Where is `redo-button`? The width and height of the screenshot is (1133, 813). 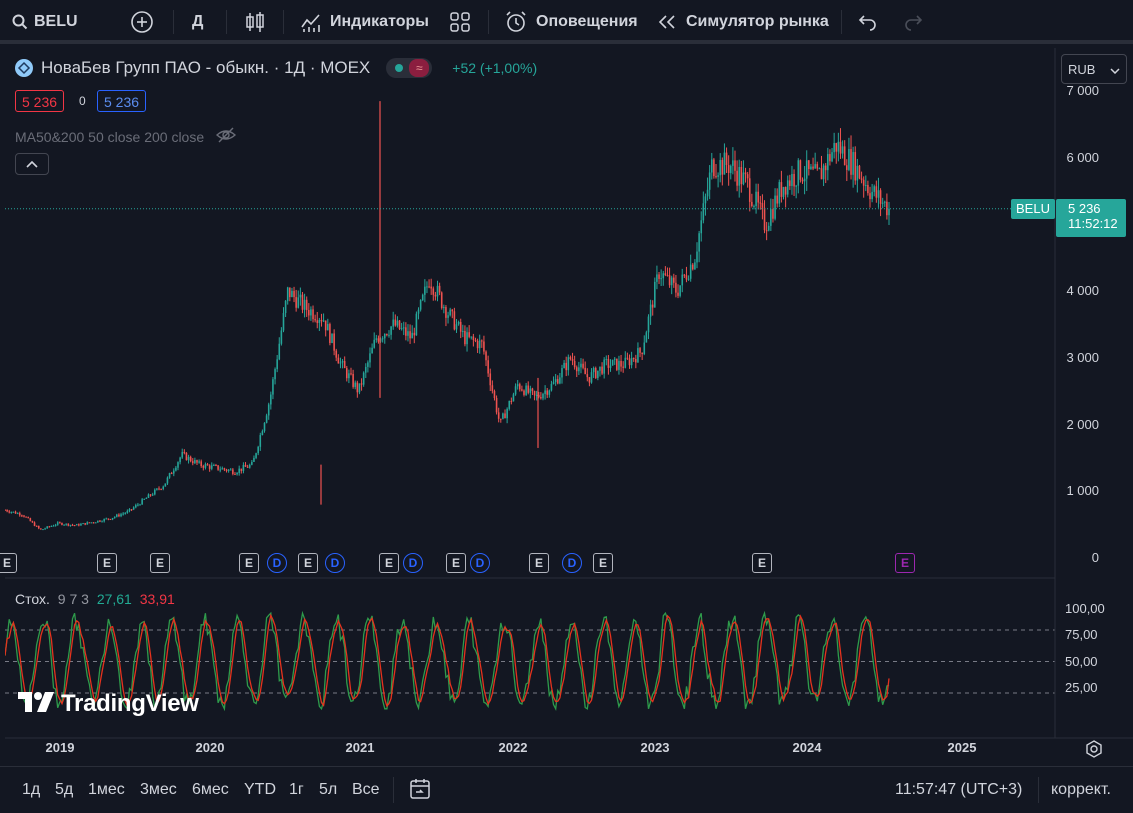
redo-button is located at coordinates (913, 22).